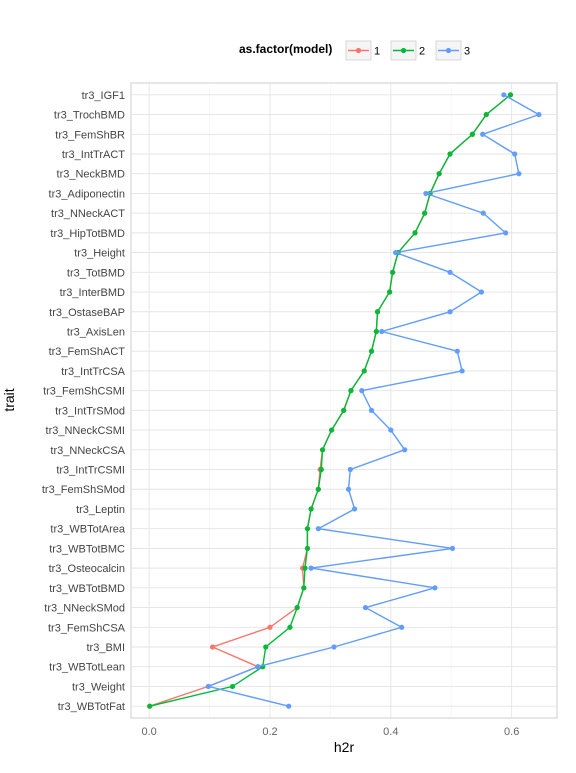 The image size is (576, 773). I want to click on y-tick-label: tr3_BMI, so click(105, 648).